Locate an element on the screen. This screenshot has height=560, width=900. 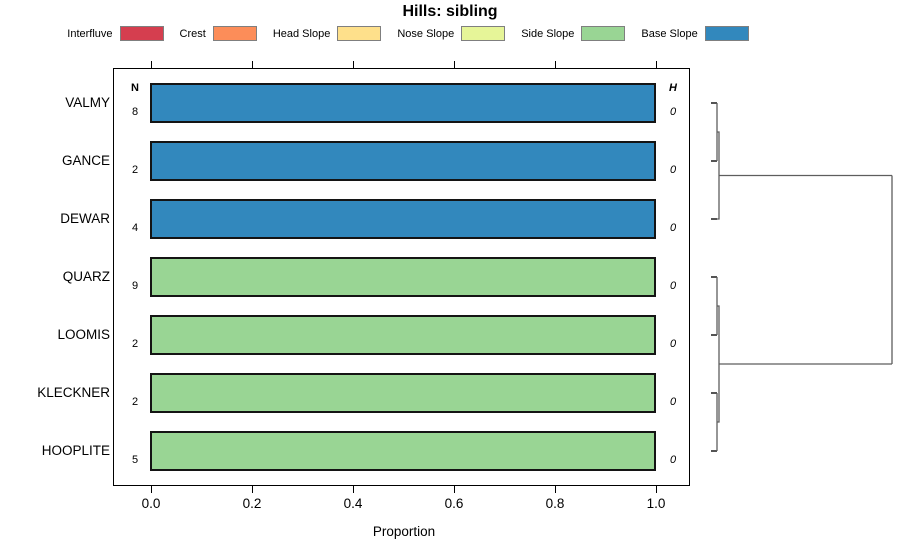
legend-item-interfluve: Interfluve is located at coordinates (115, 33).